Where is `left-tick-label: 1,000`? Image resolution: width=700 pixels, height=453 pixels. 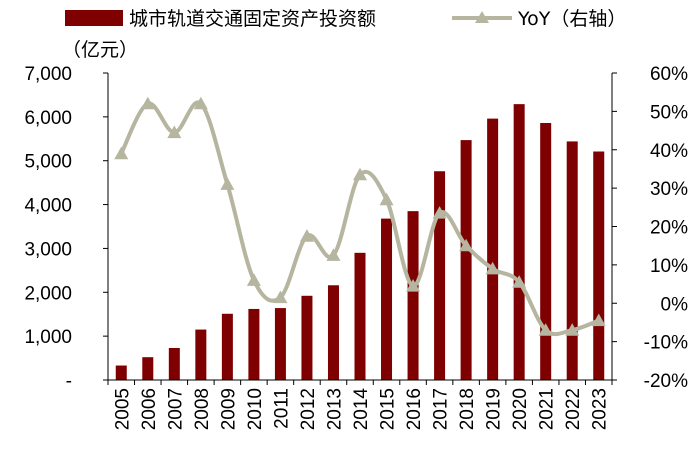 left-tick-label: 1,000 is located at coordinates (48, 337).